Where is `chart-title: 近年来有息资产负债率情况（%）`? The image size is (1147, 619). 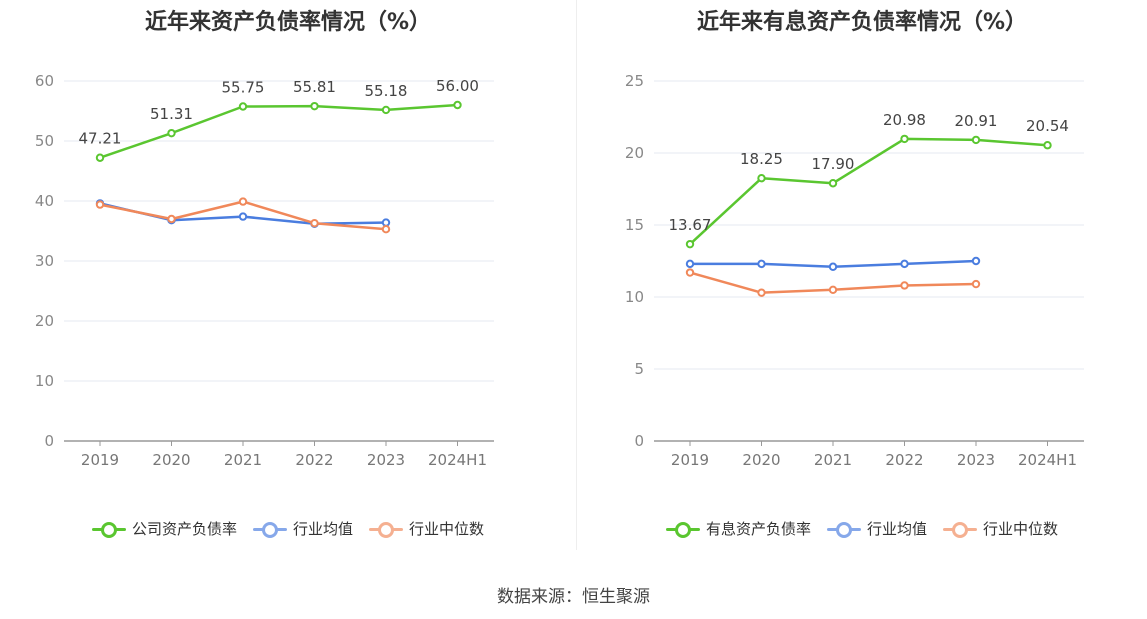
chart-title: 近年来有息资产负债率情况（%） is located at coordinates (862, 22).